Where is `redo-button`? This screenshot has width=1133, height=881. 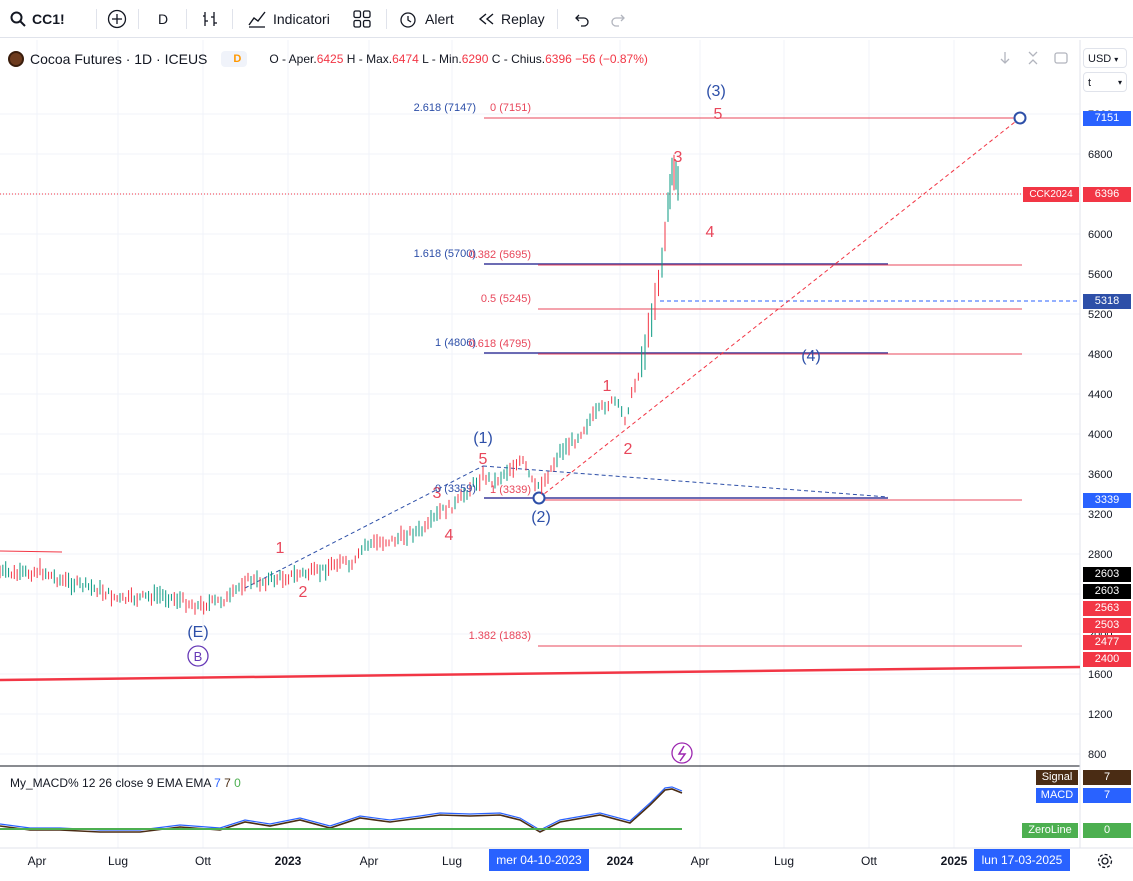
redo-button is located at coordinates (619, 19).